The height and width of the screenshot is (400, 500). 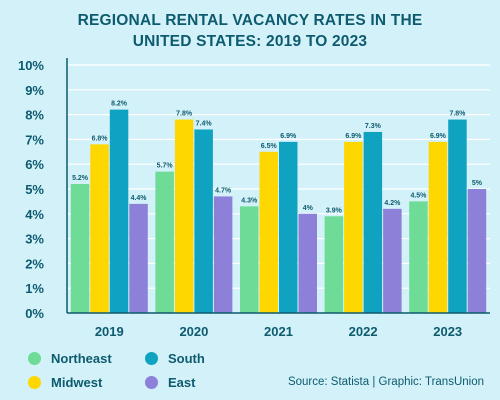 What do you see at coordinates (418, 195) in the screenshot?
I see `data-label: 4.5%` at bounding box center [418, 195].